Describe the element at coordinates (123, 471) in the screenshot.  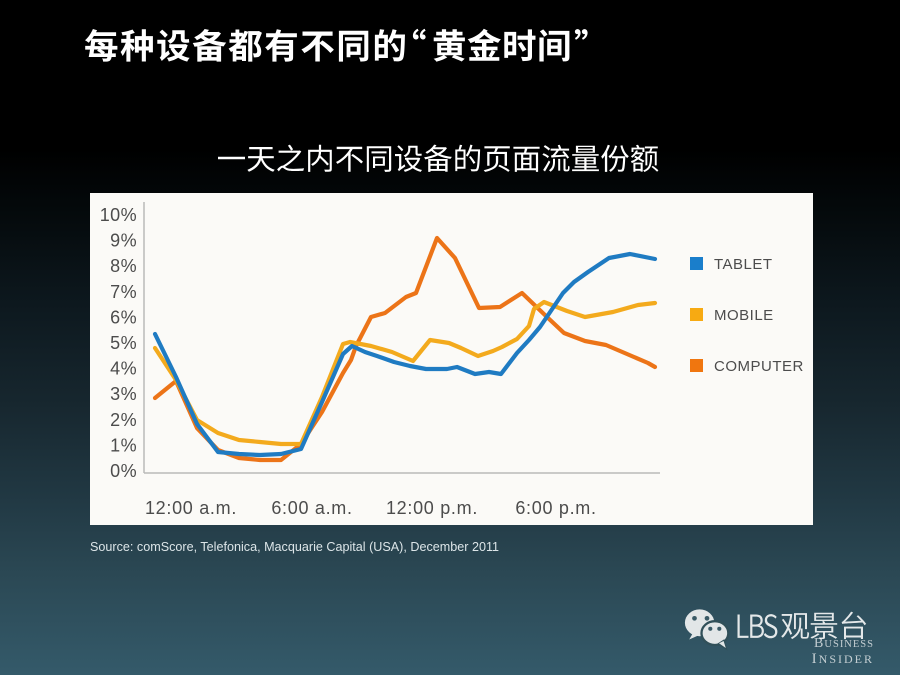
I see `svg-text: 0%` at that location.